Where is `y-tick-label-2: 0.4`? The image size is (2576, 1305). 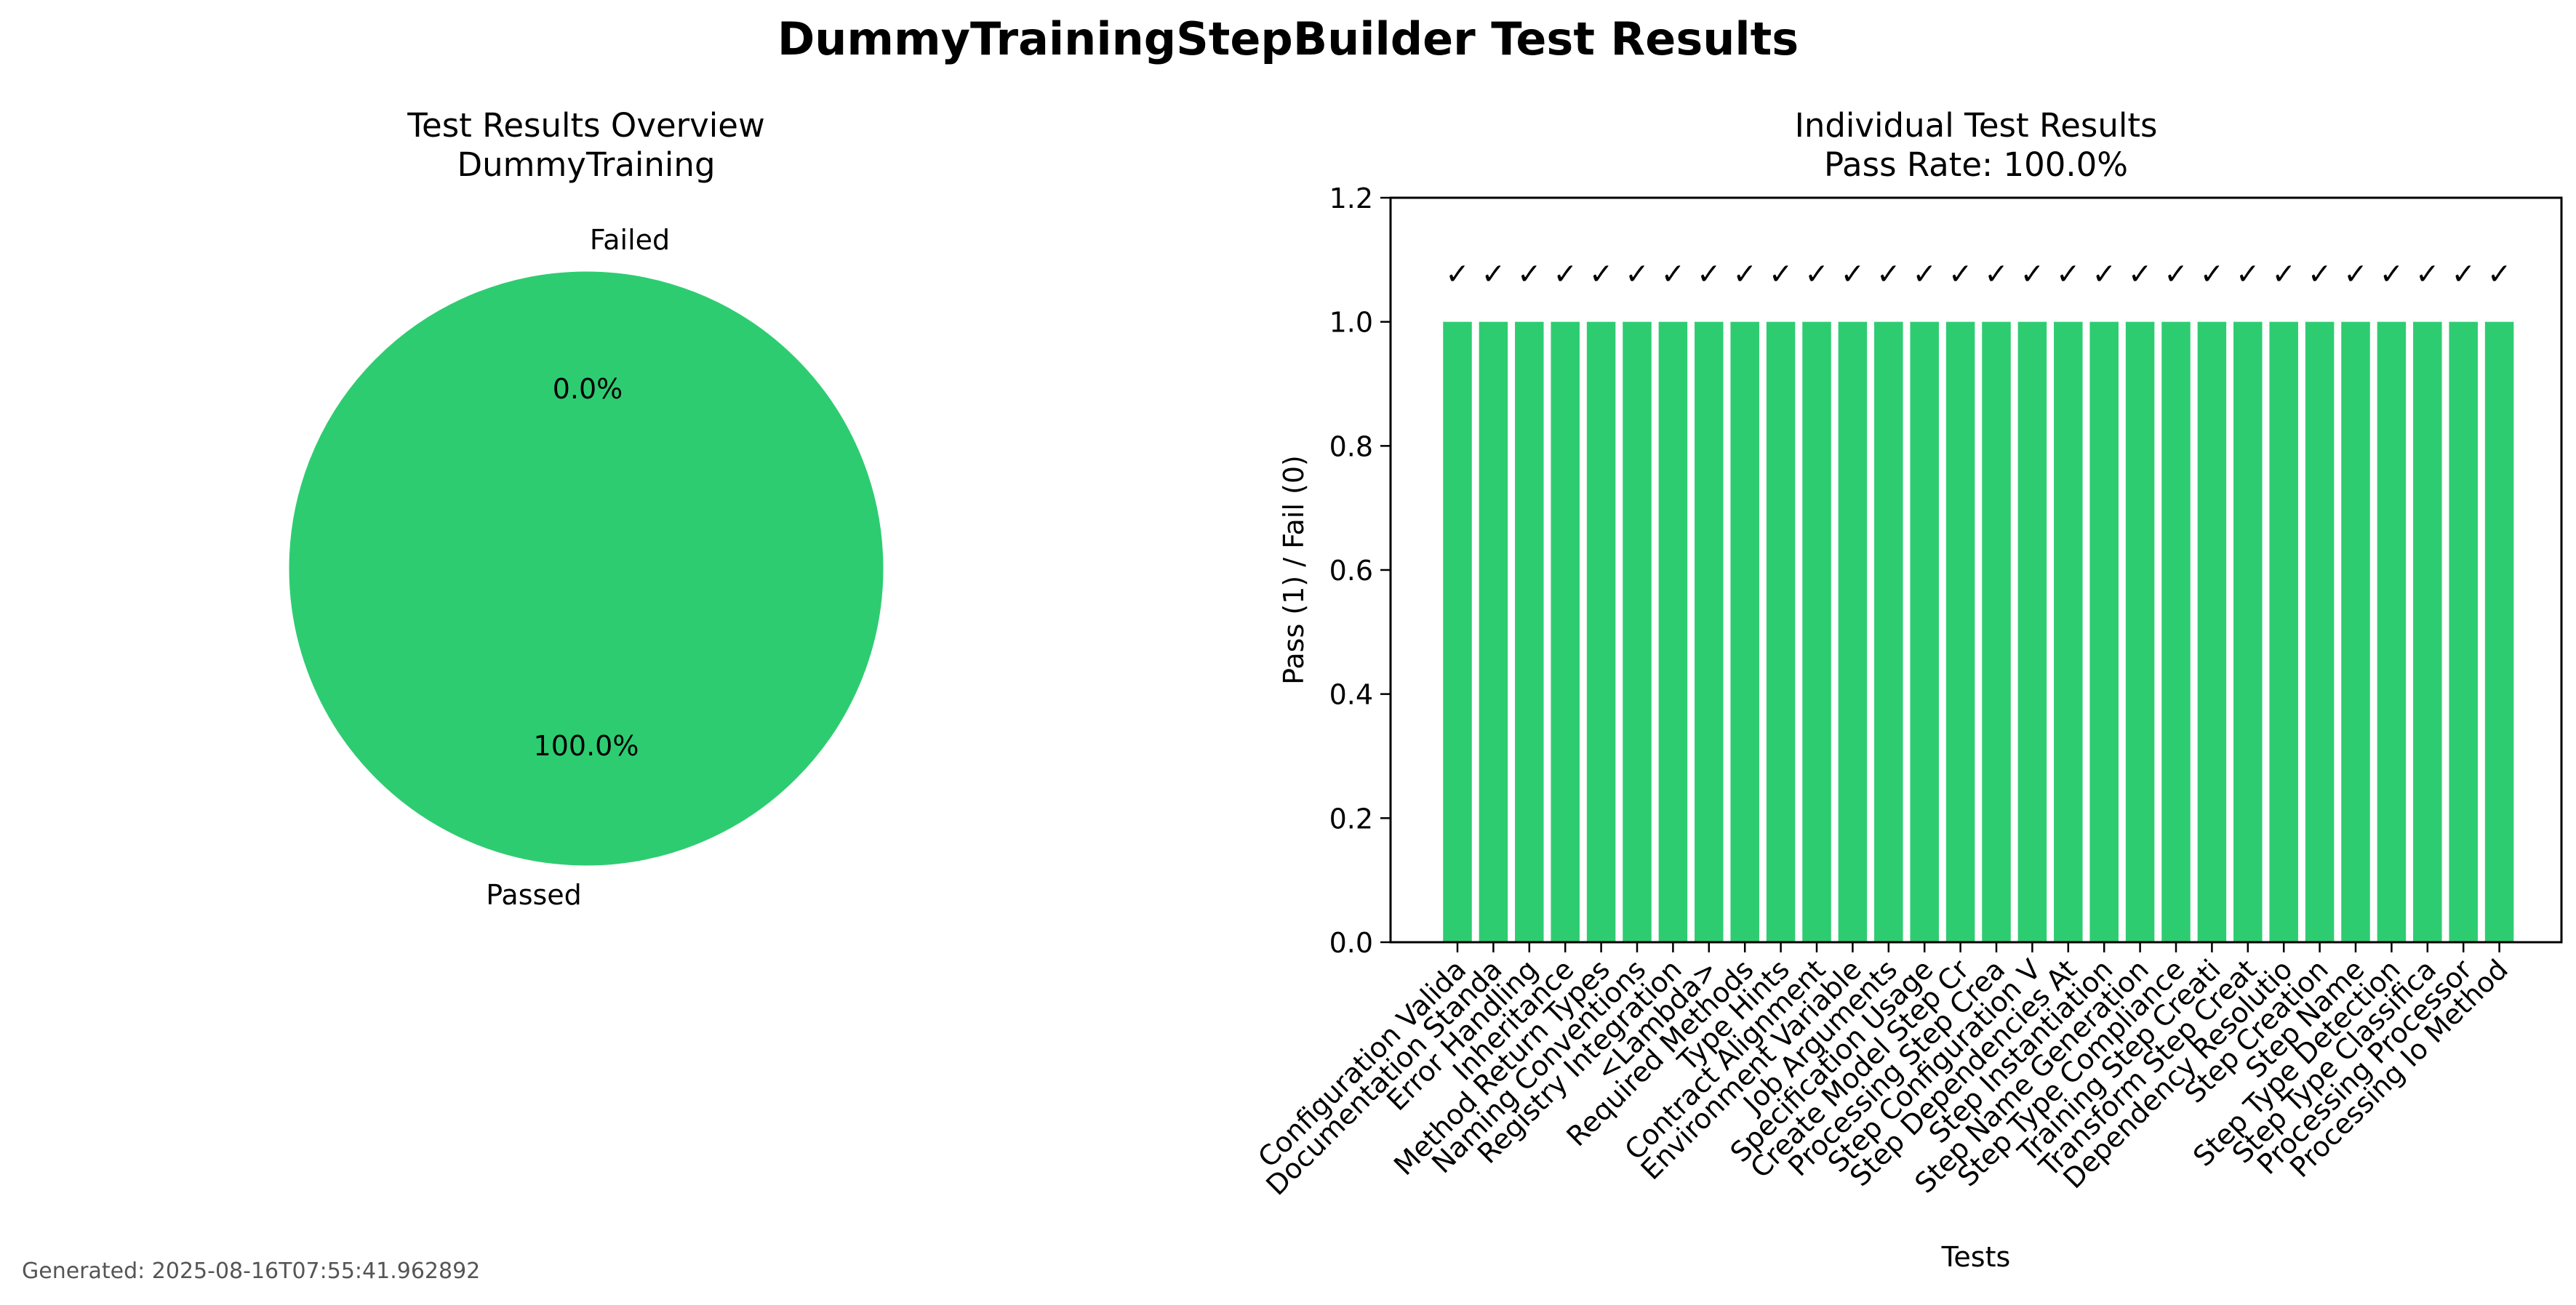 y-tick-label-2: 0.4 is located at coordinates (1351, 695).